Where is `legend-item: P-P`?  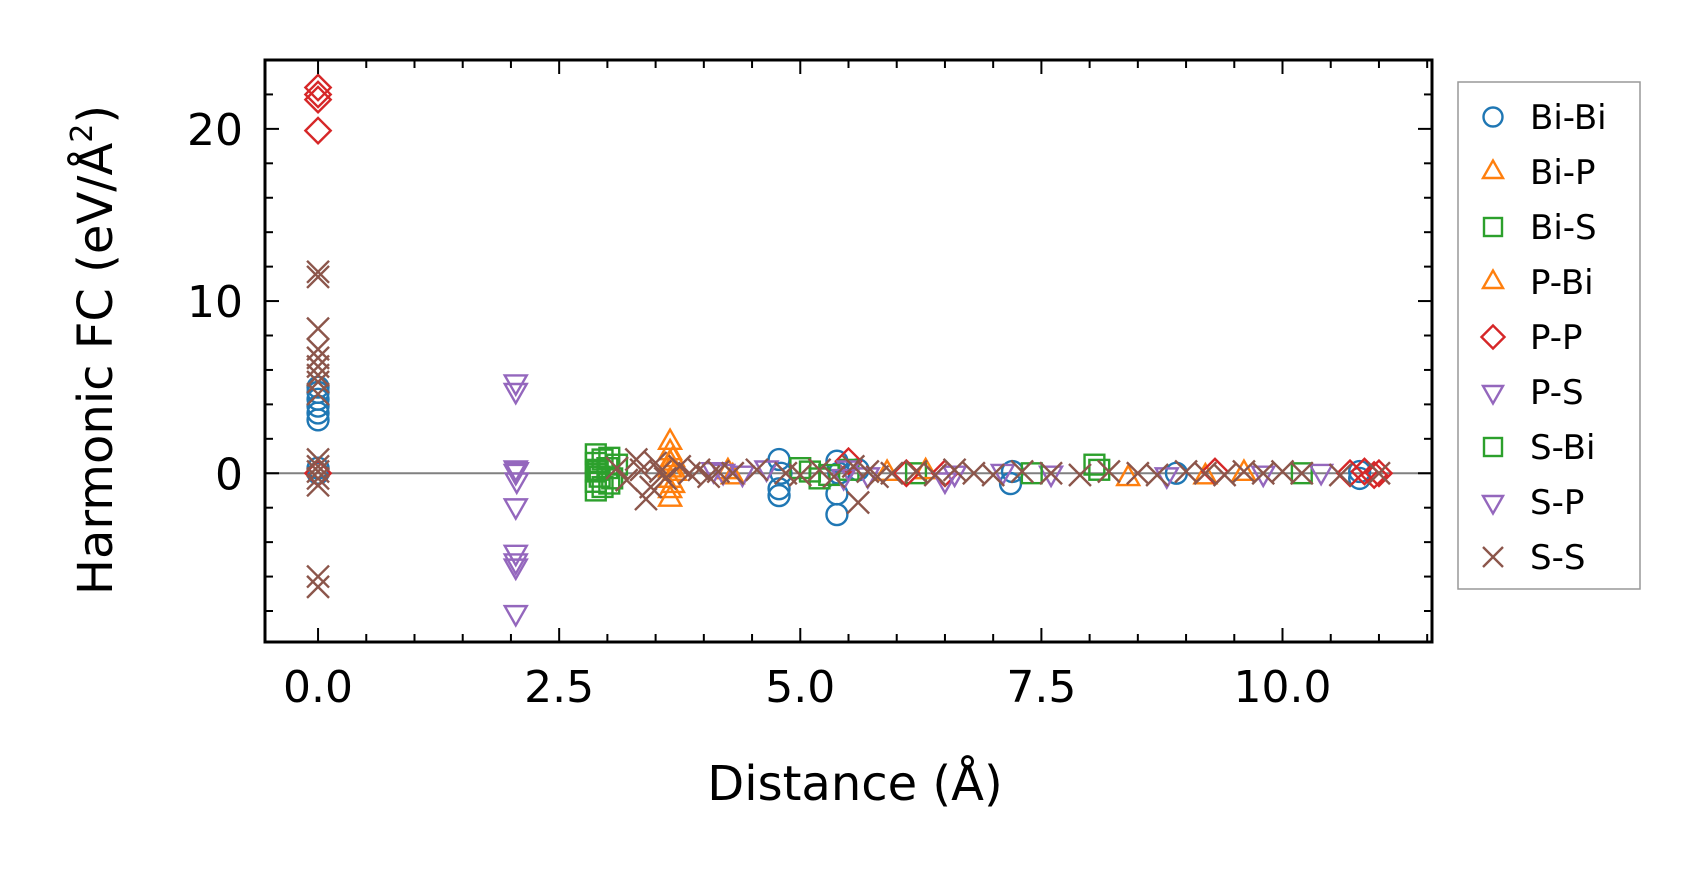 legend-item: P-P is located at coordinates (1531, 338).